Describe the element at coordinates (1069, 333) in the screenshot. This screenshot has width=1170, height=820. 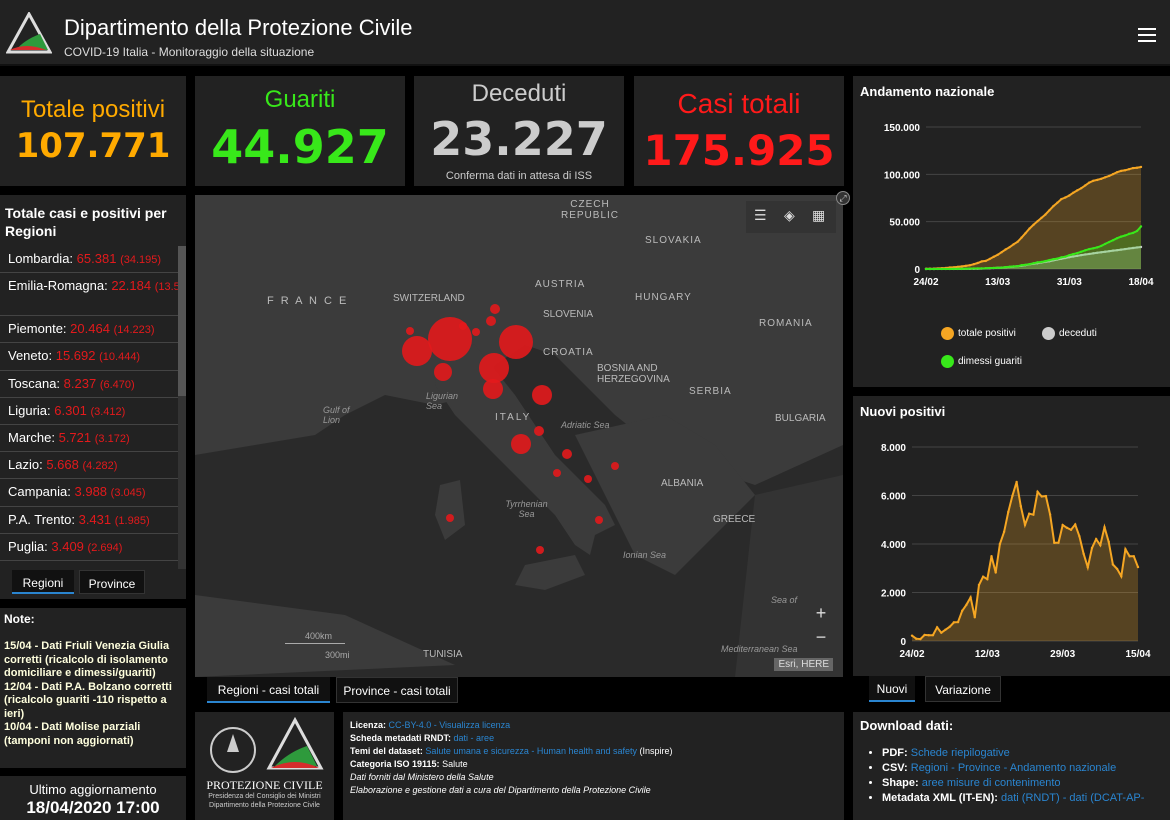
I see `legend-item-deceduti: deceduti` at that location.